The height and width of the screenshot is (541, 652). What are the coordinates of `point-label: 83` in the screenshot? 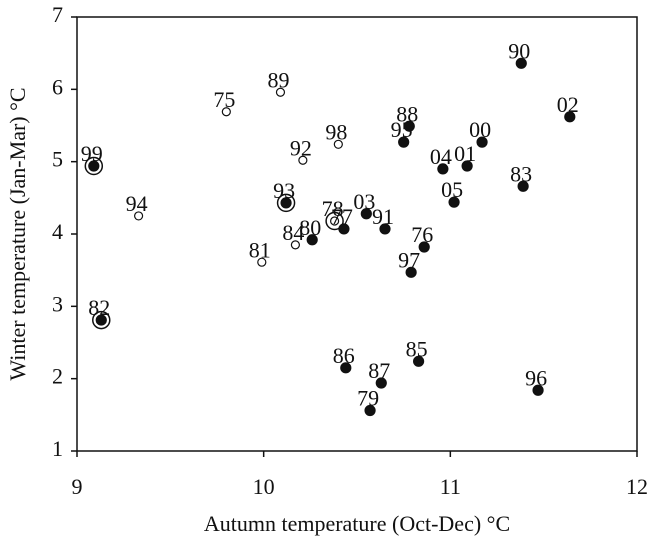 It's located at (521, 173).